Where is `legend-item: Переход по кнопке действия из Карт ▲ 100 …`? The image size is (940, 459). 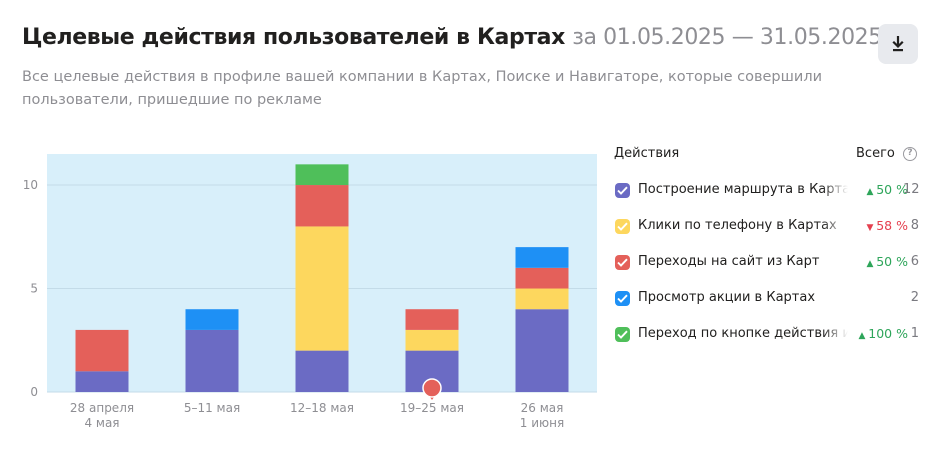
legend-item: Переход по кнопке действия из Карт ▲ 100 … is located at coordinates (769, 335).